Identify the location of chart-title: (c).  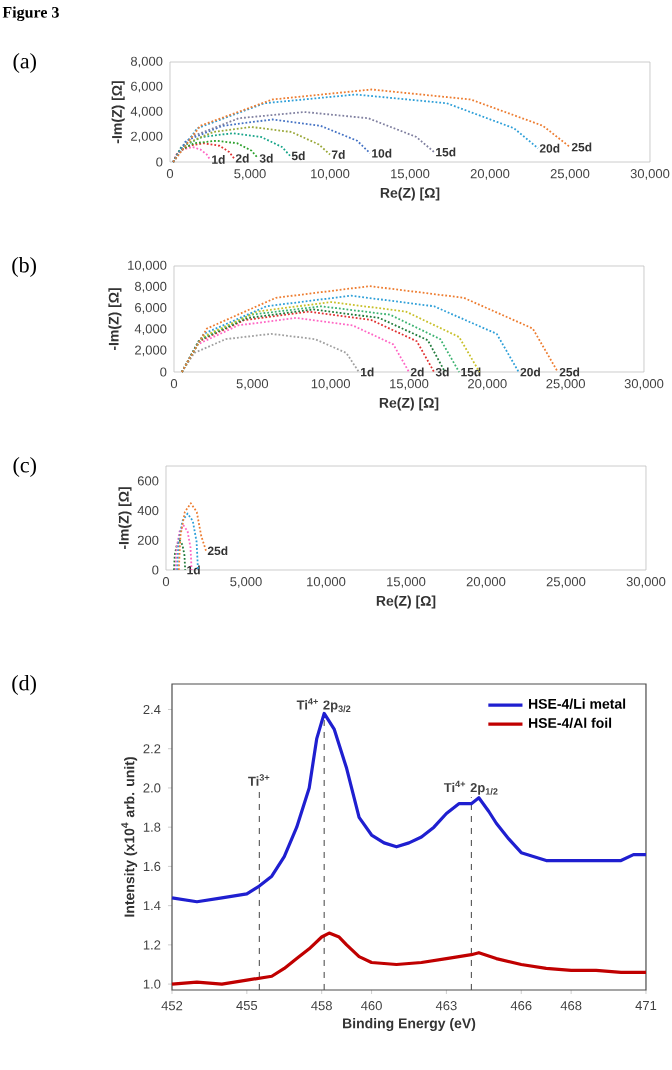
(24, 467).